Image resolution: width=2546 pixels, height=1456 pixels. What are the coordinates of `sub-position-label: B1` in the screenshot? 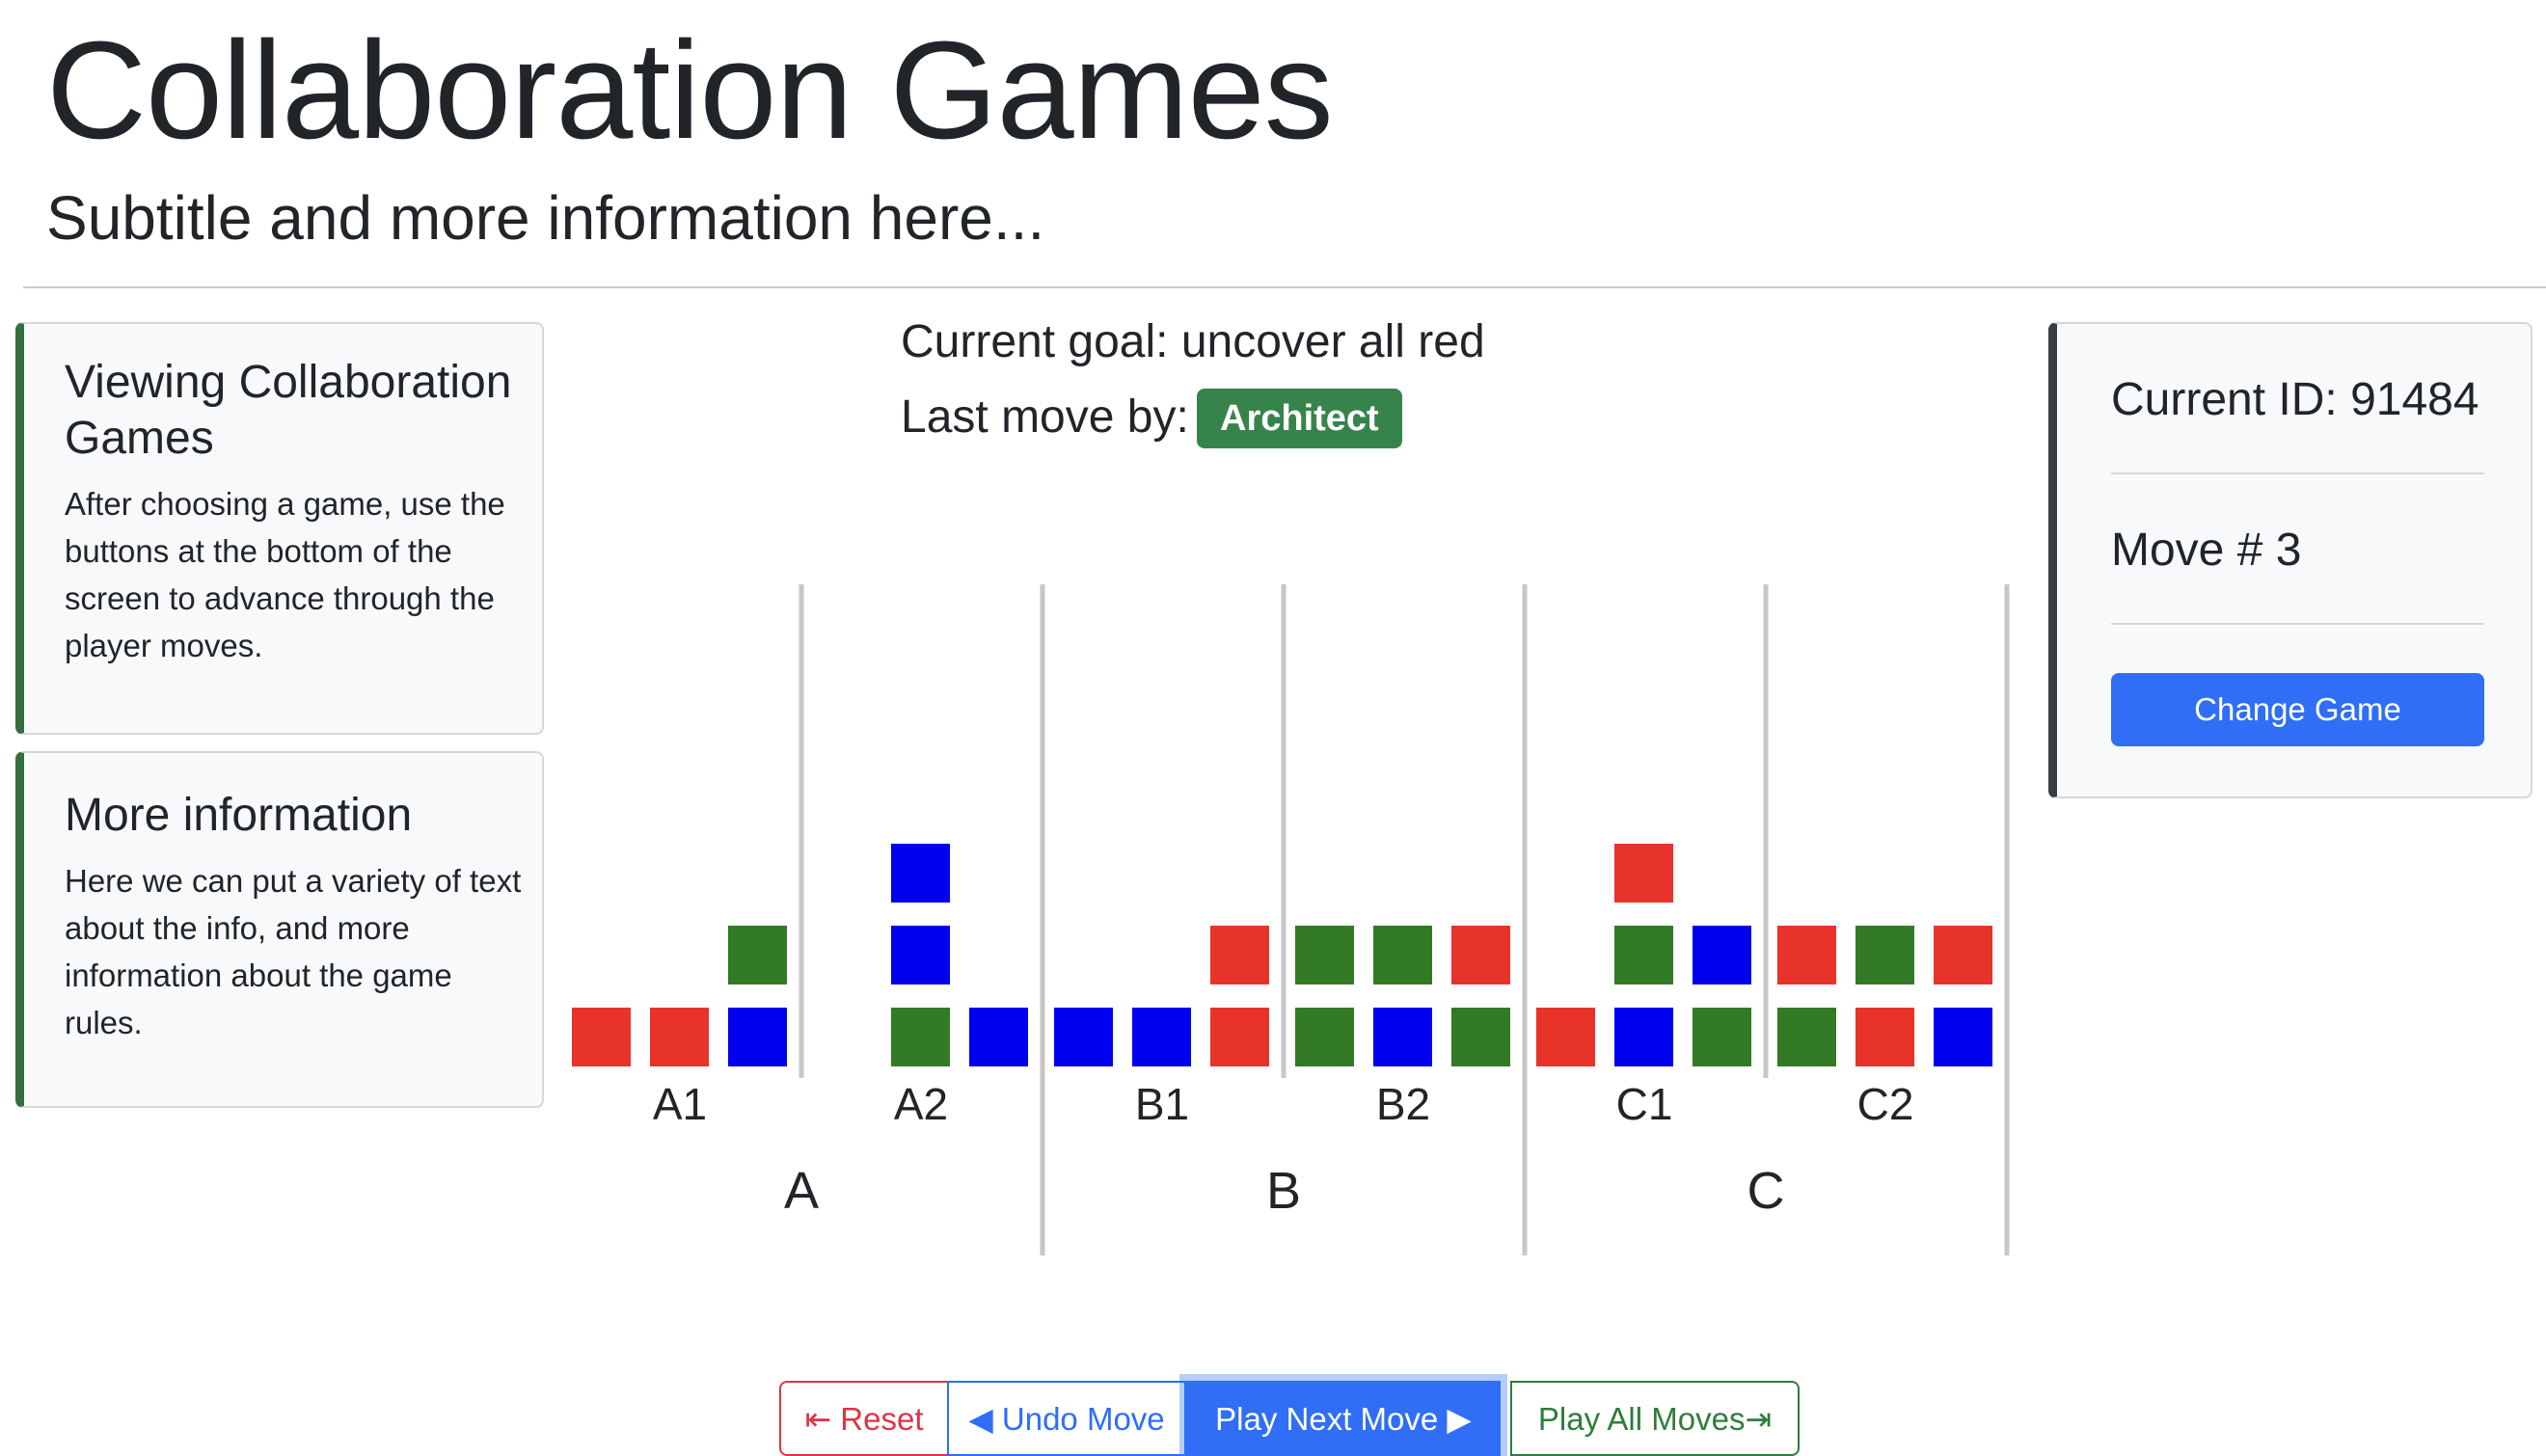 It's located at (1162, 1104).